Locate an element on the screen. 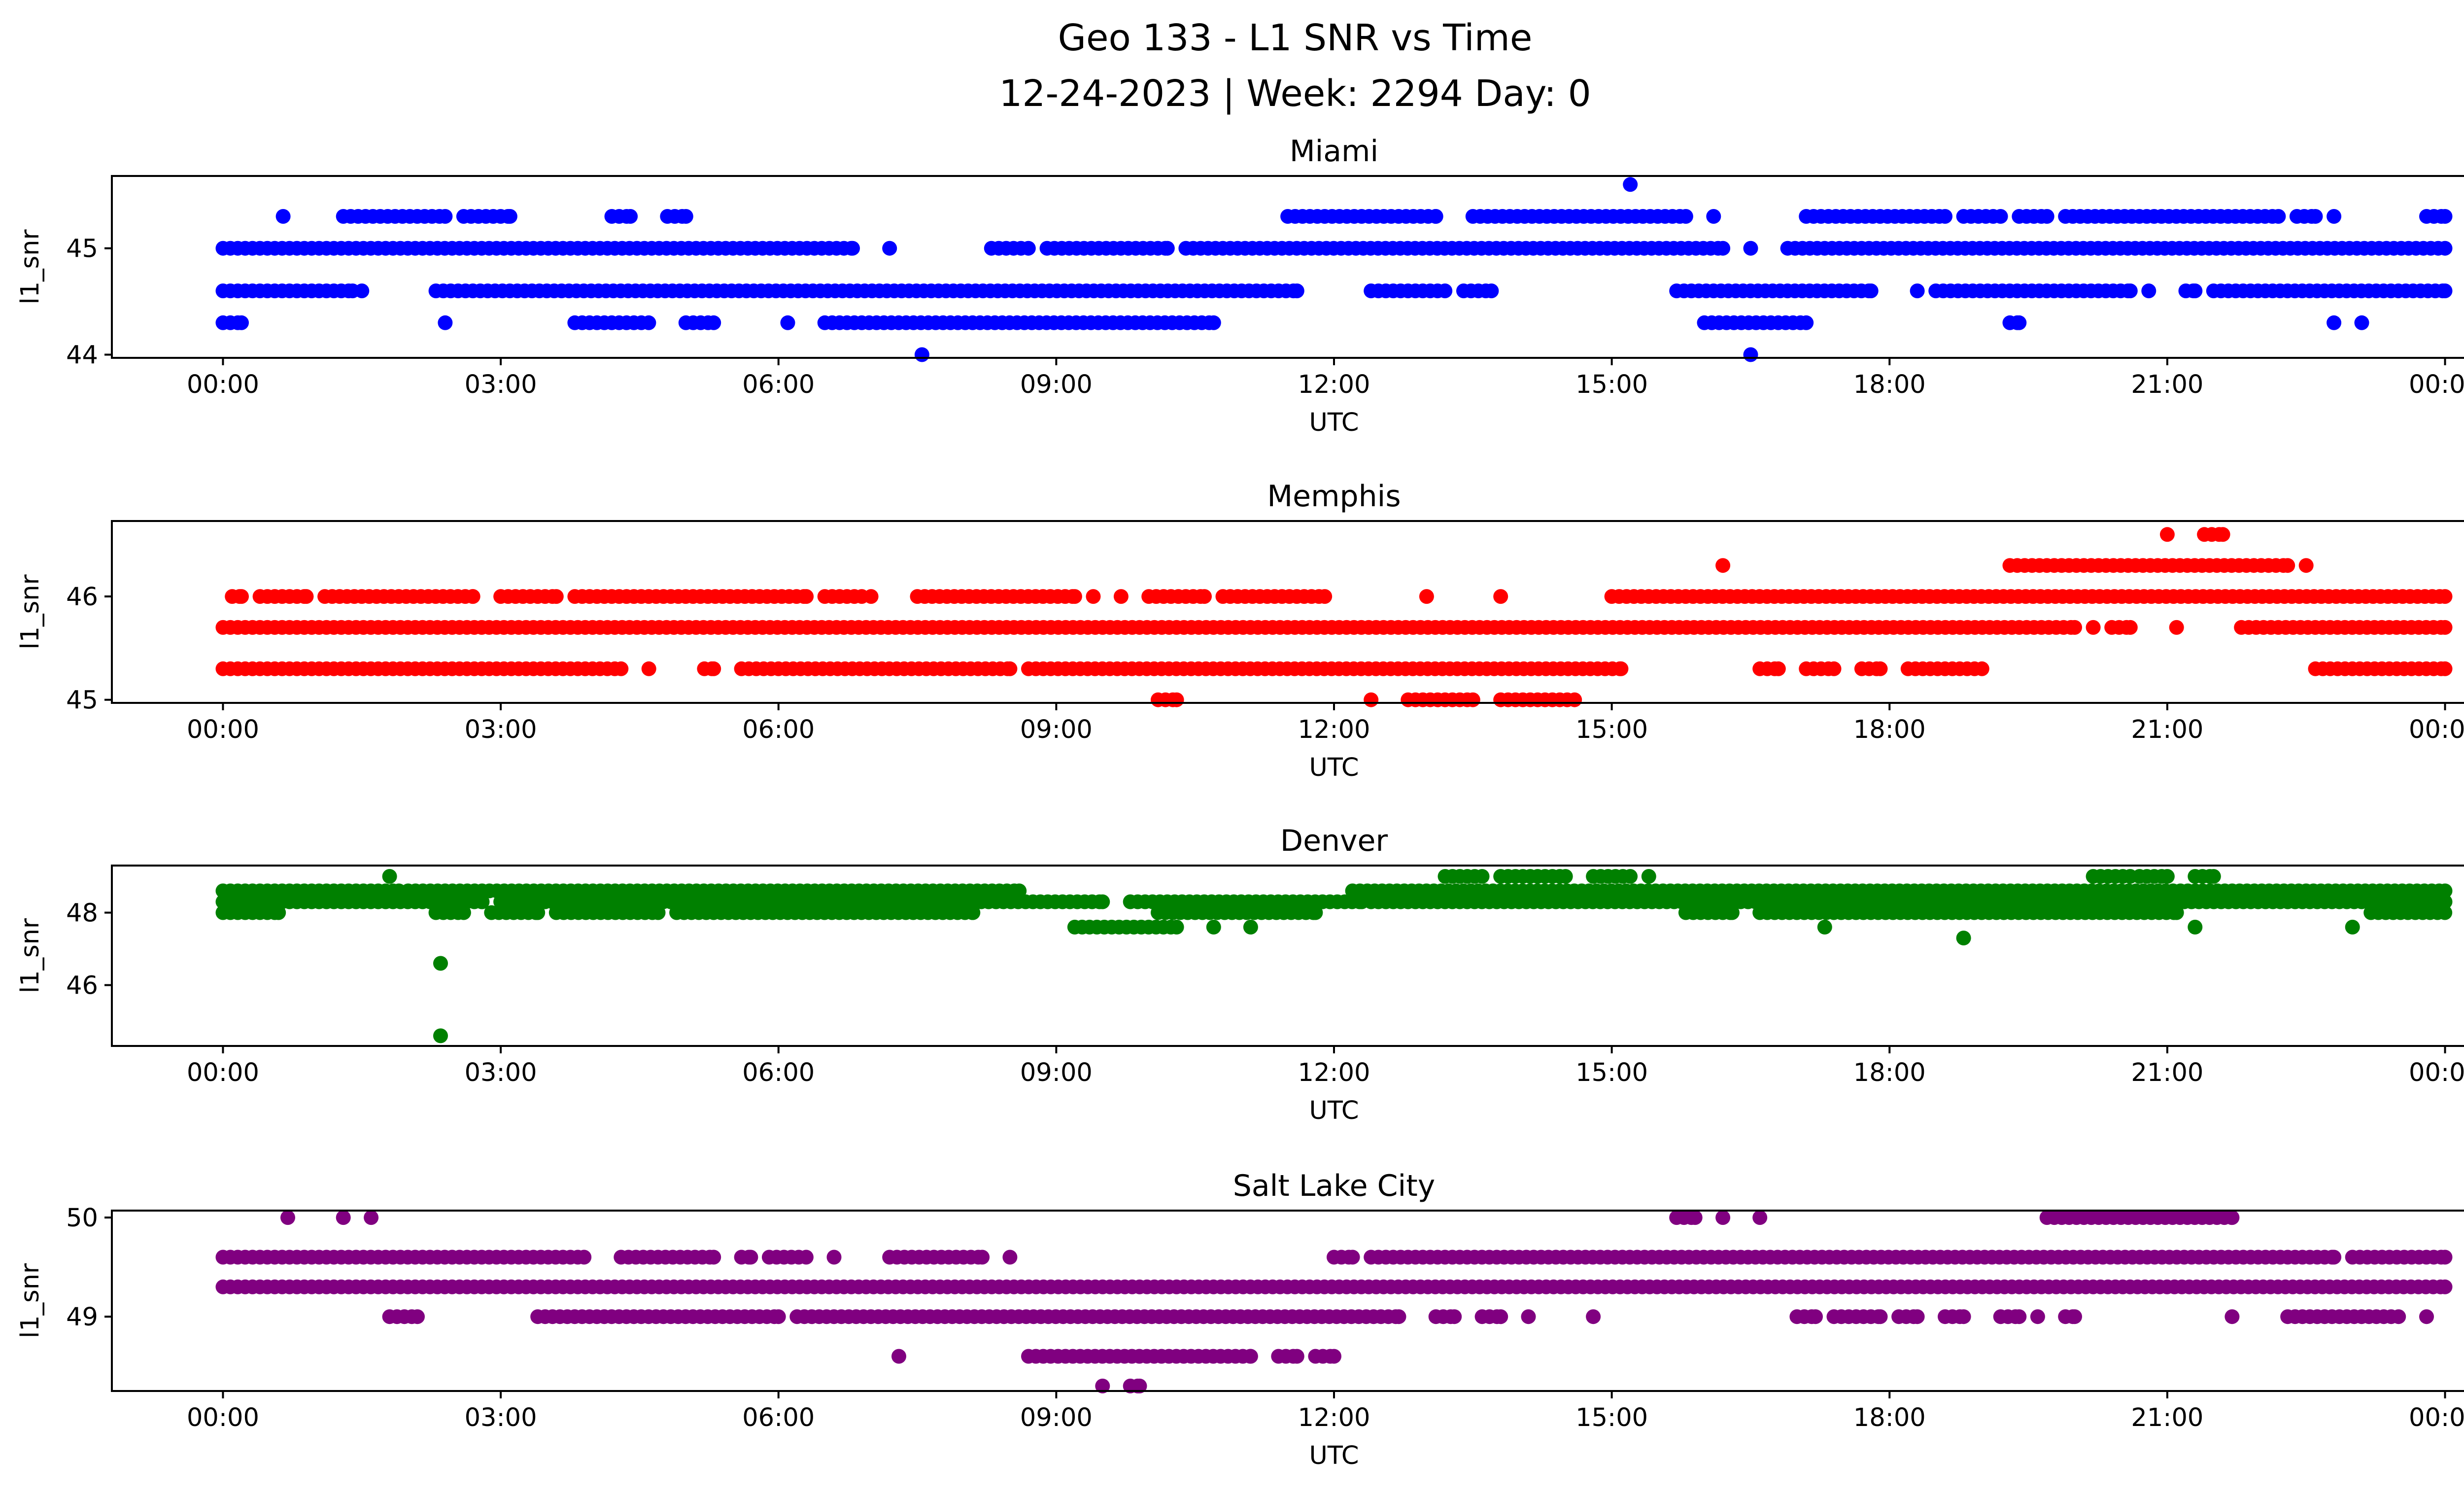  y-tick-label: 45 is located at coordinates (82, 249).